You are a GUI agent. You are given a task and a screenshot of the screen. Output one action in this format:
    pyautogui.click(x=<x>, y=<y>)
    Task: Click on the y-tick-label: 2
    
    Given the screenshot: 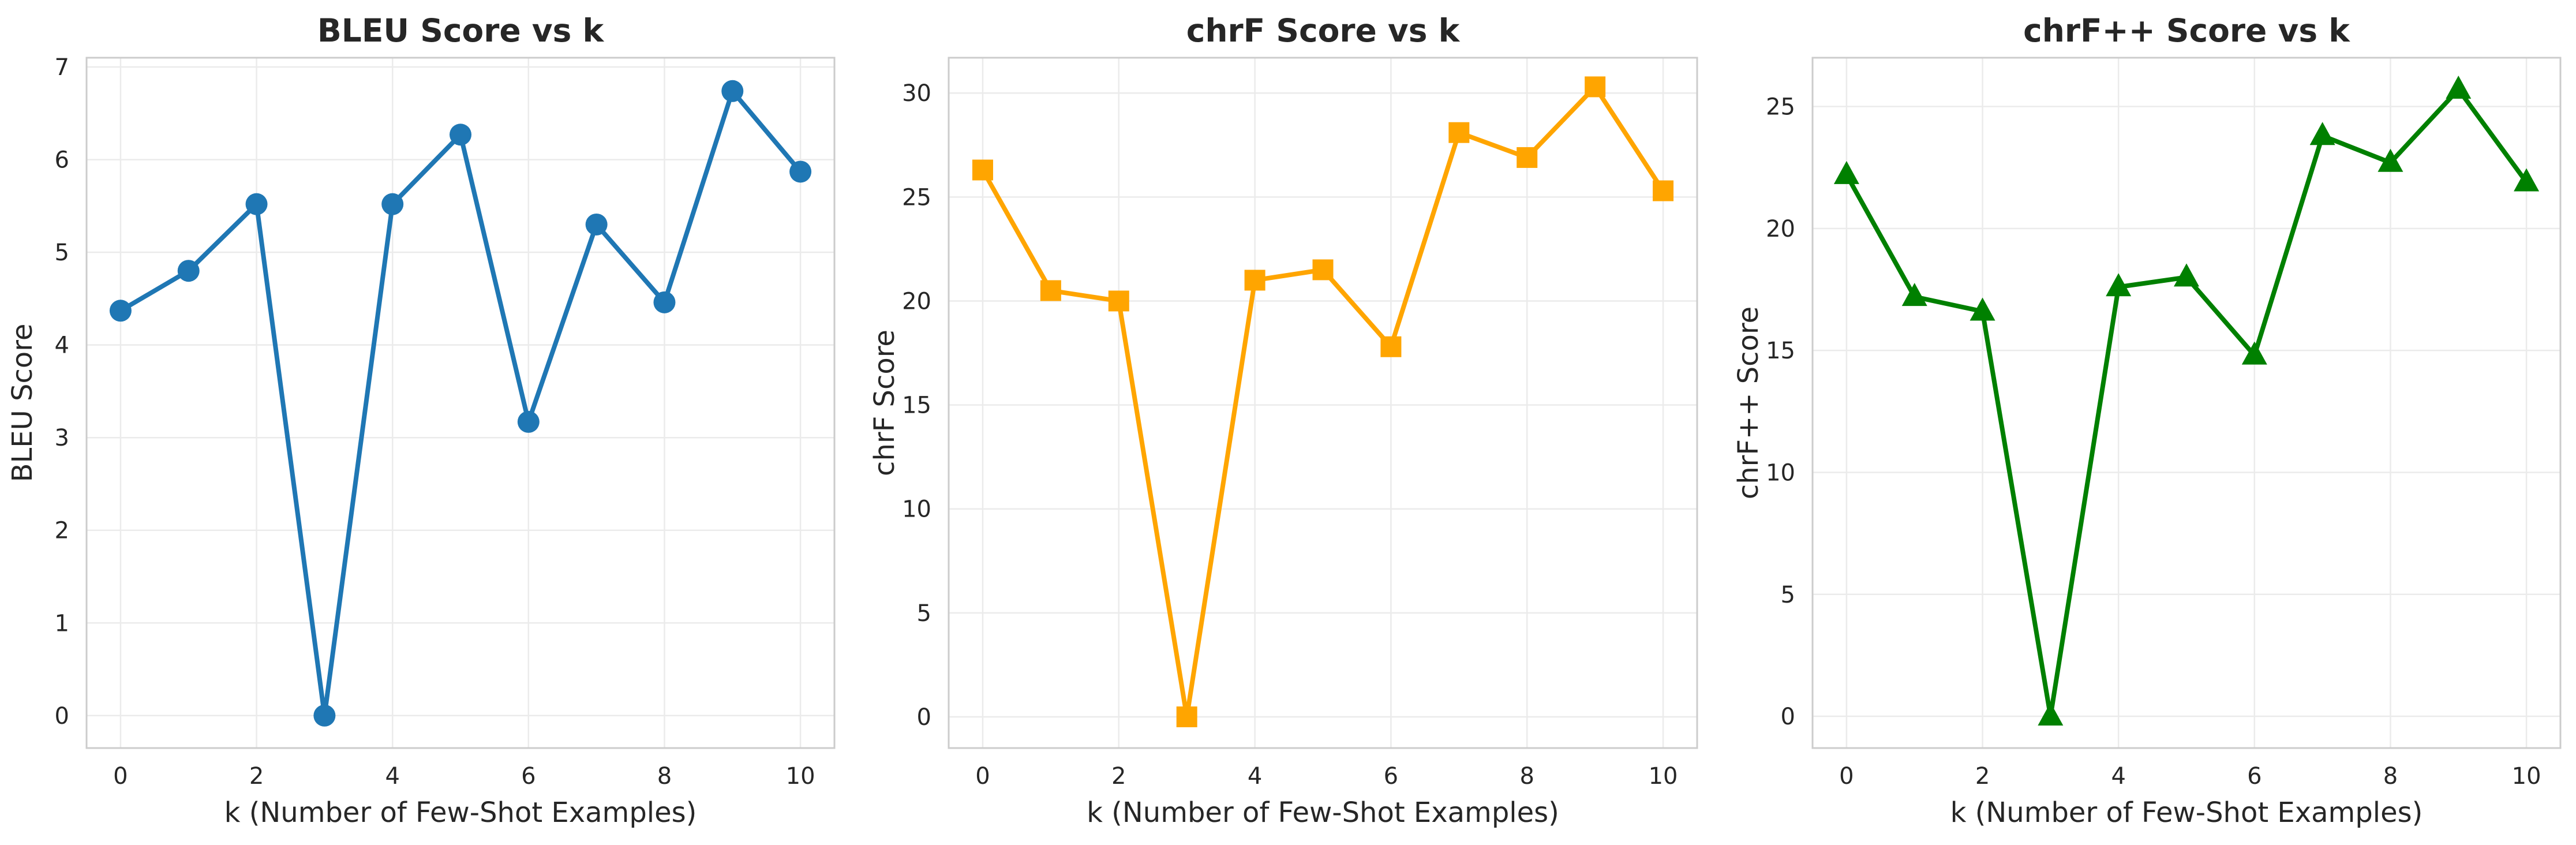 What is the action you would take?
    pyautogui.click(x=62, y=531)
    